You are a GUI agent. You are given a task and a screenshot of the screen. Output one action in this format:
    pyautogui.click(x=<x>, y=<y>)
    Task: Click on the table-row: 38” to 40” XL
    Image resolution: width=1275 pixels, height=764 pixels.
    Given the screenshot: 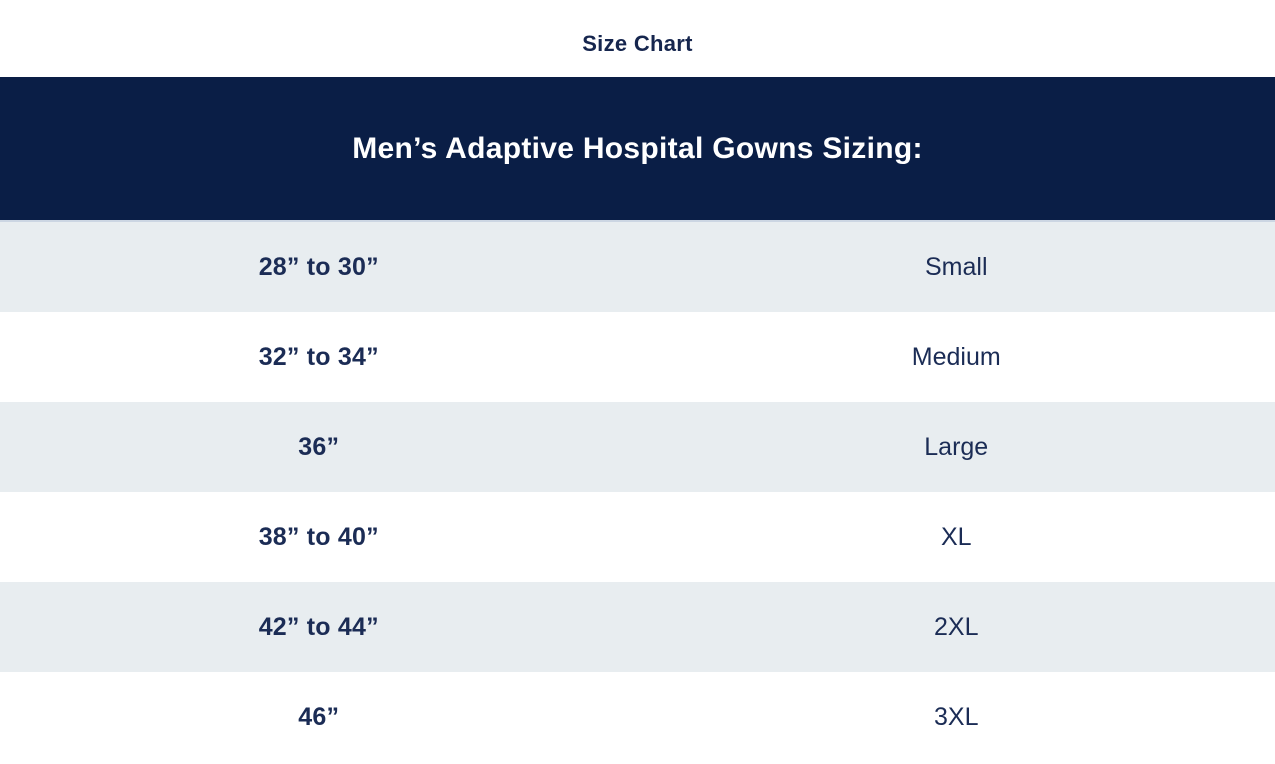 What is the action you would take?
    pyautogui.click(x=637, y=537)
    